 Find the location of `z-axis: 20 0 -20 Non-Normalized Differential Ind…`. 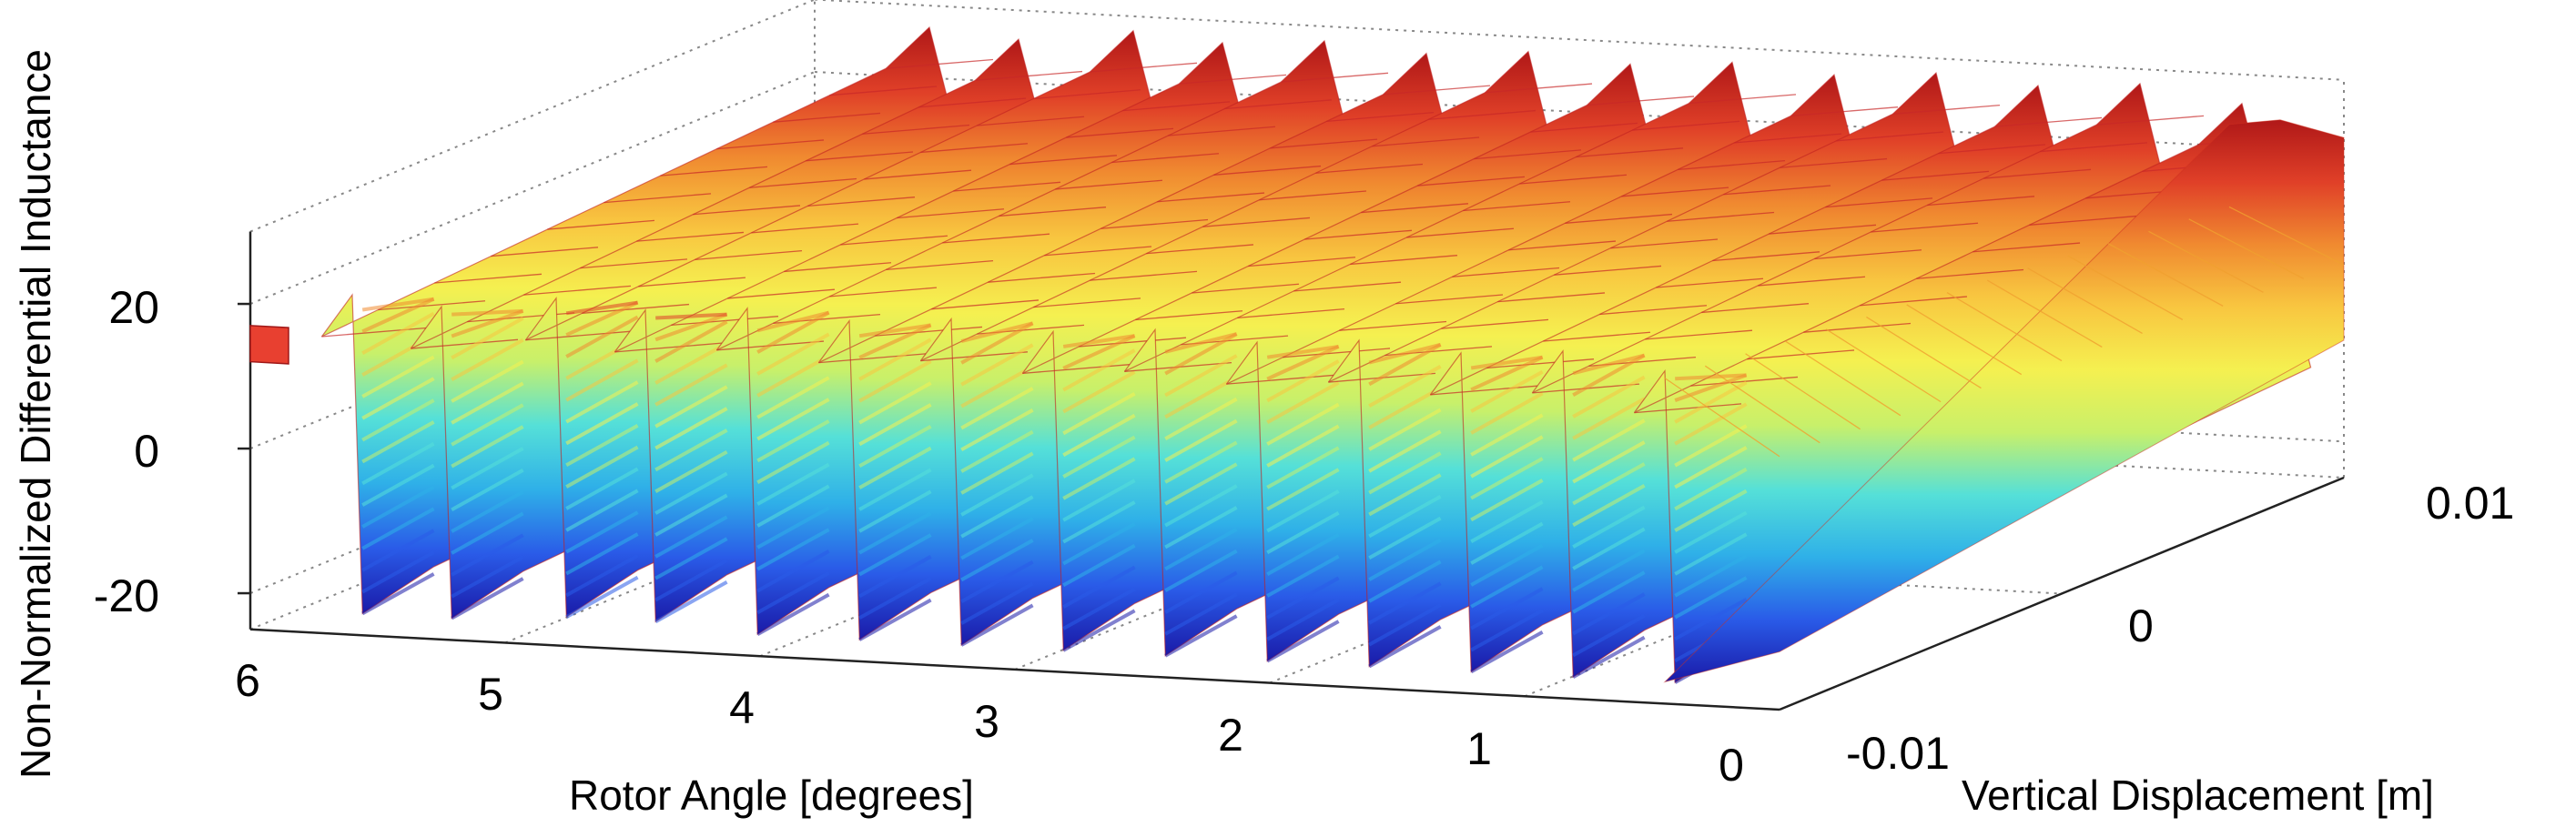

z-axis: 20 0 -20 Non-Normalized Differential Ind… is located at coordinates (85, 414).